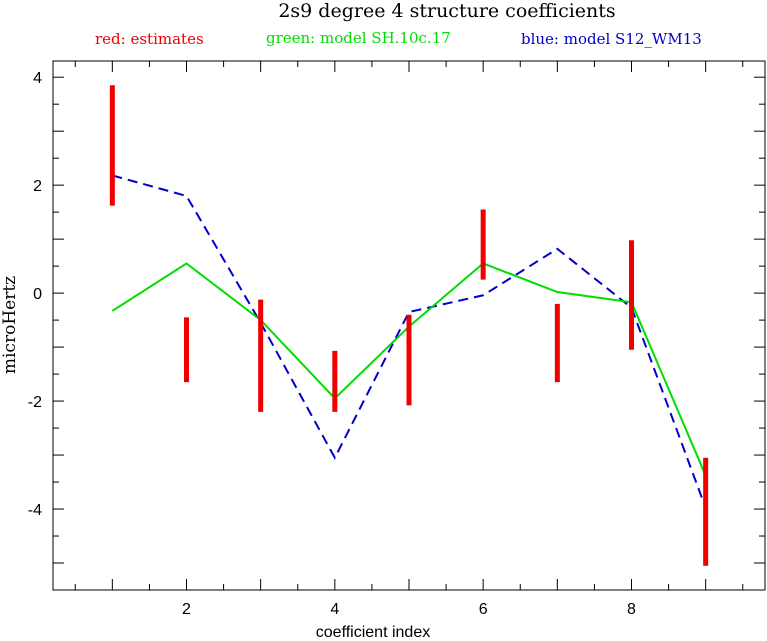 The height and width of the screenshot is (641, 767). Describe the element at coordinates (37, 186) in the screenshot. I see `y-tick-label: 2` at that location.